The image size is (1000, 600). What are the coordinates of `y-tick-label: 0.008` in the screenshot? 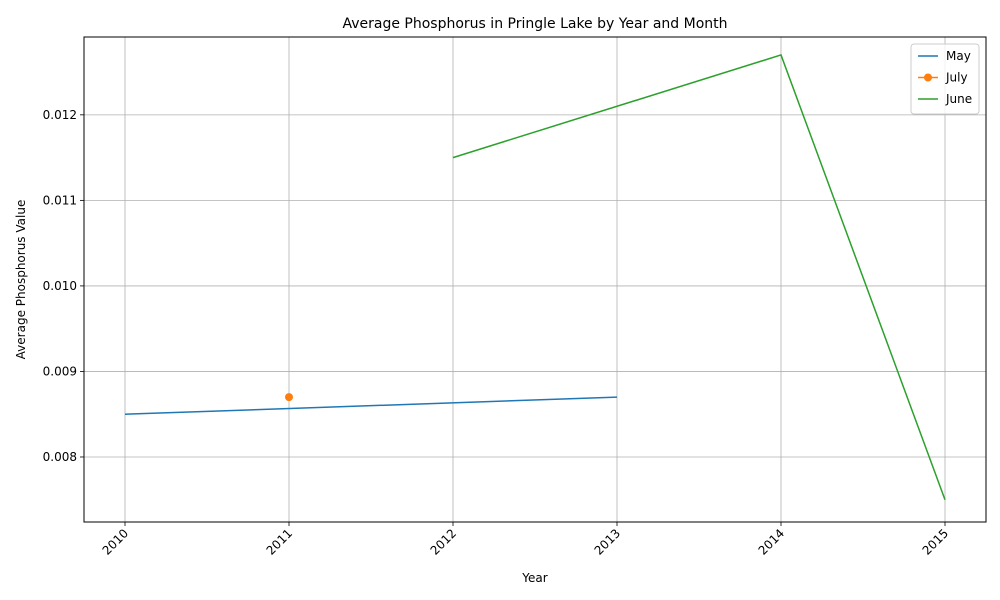 It's located at (60, 457).